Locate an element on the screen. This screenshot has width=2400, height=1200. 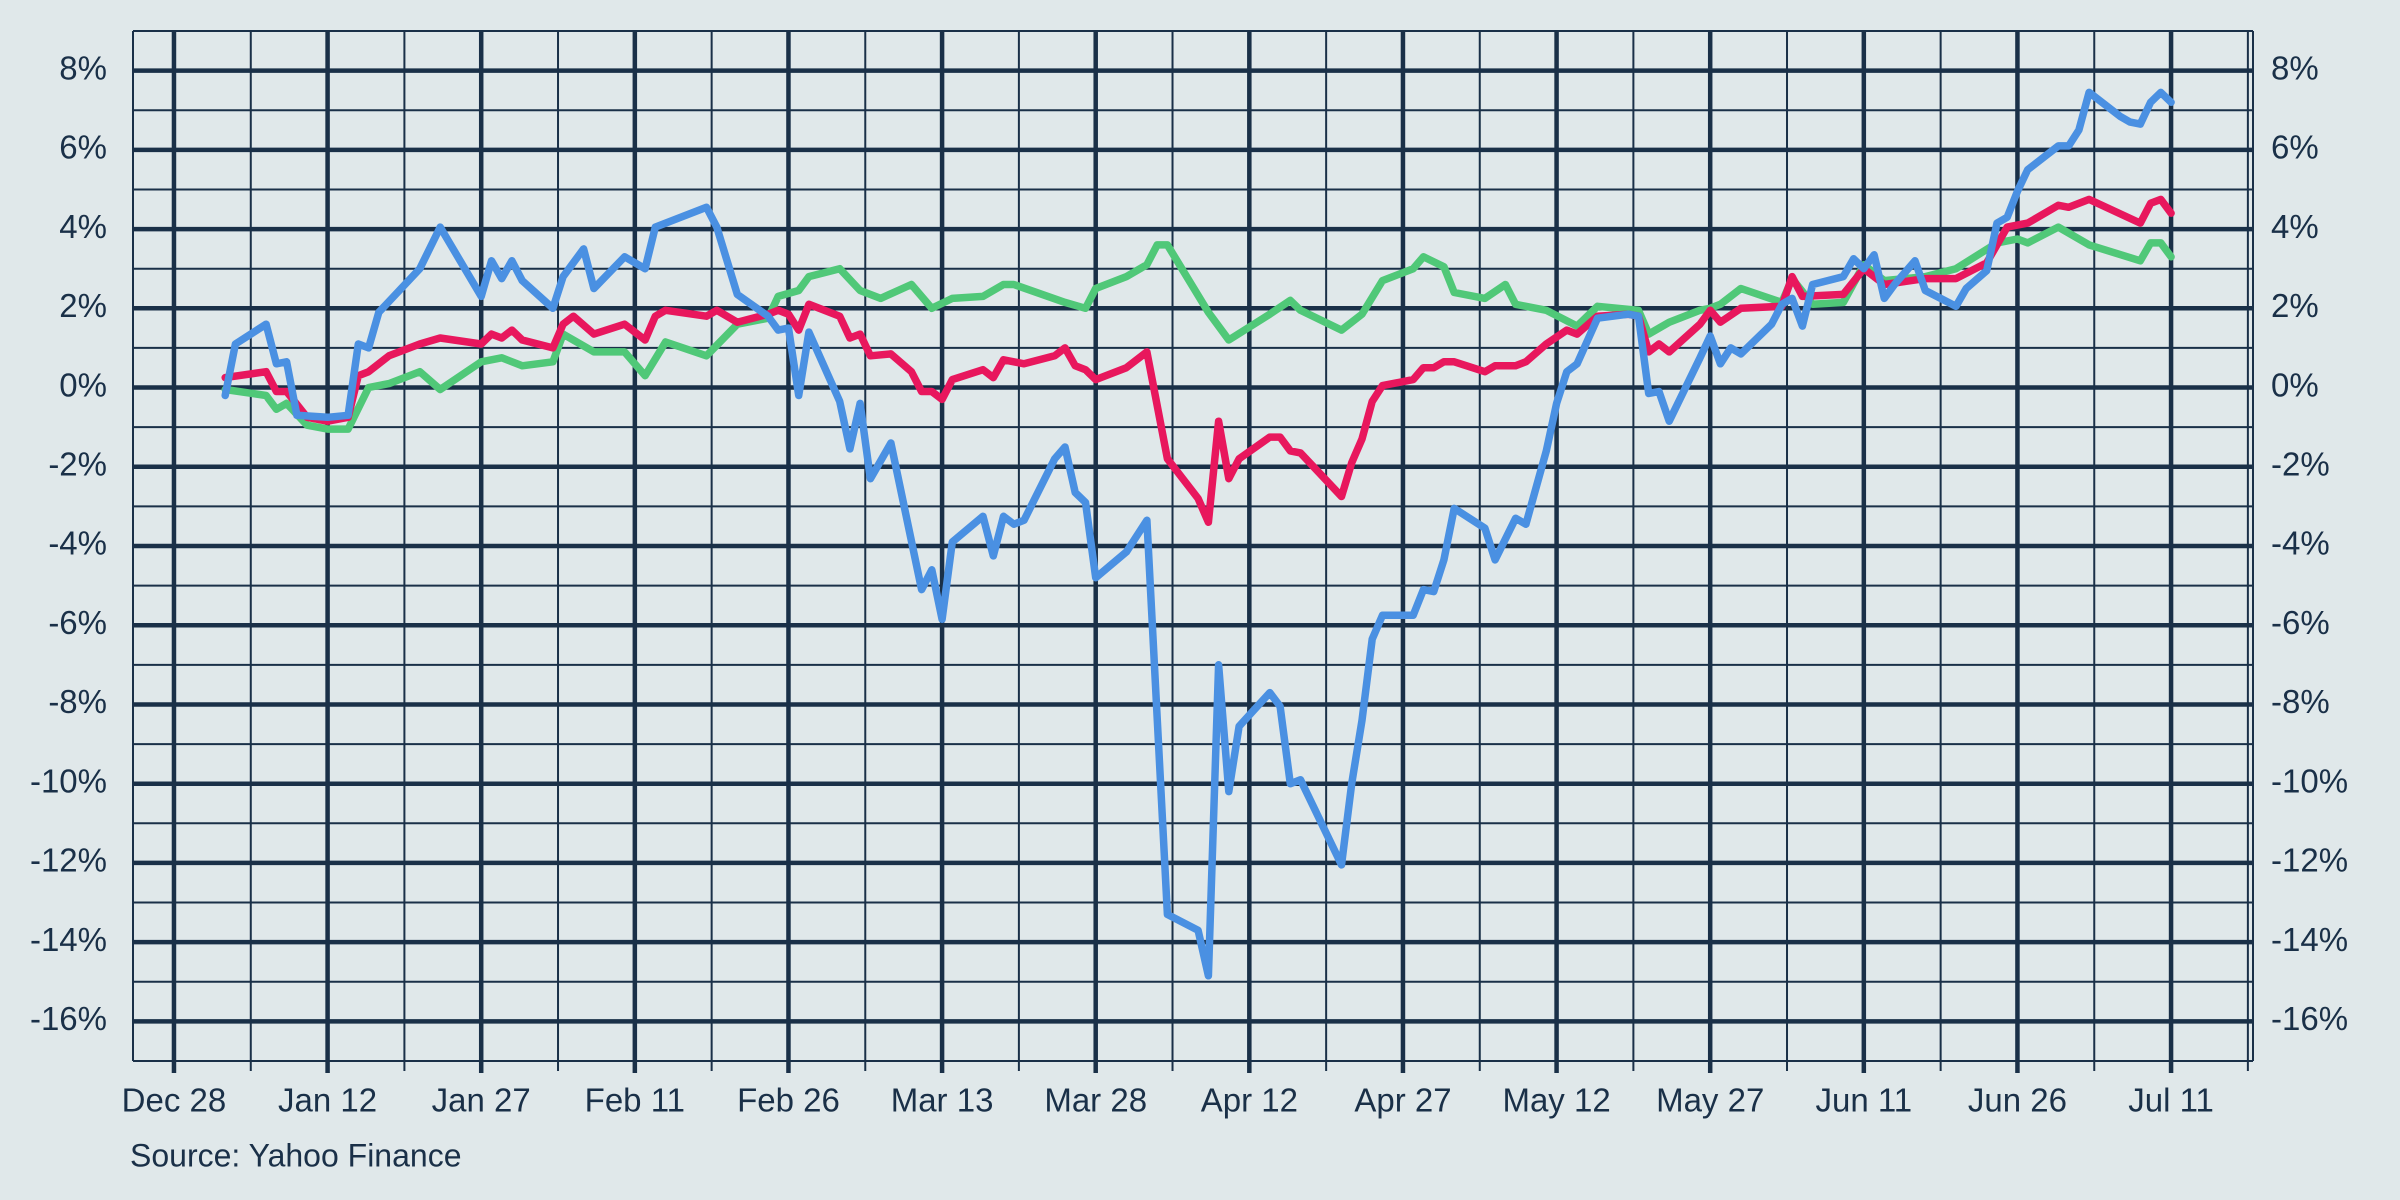
x-tick-label: Mar 28 is located at coordinates (1095, 1100).